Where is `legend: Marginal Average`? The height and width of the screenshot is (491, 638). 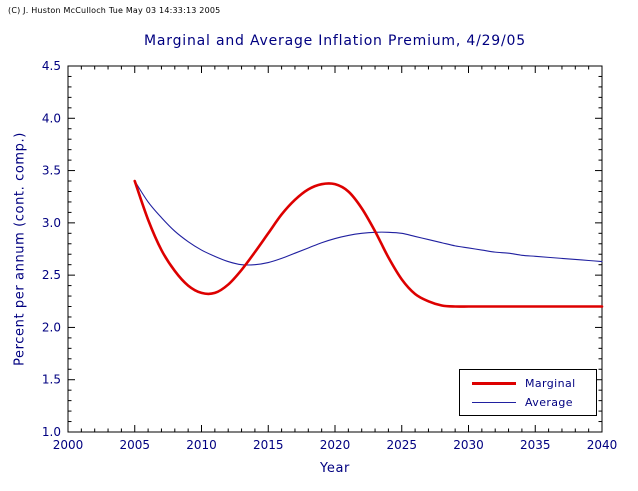 legend: Marginal Average is located at coordinates (528, 392).